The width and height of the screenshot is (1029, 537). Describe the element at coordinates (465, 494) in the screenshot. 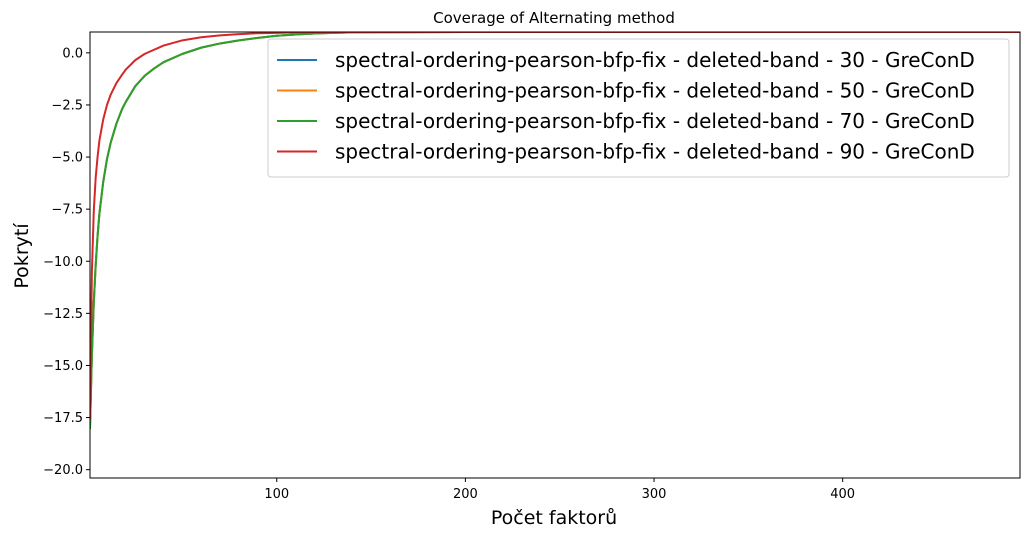

I see `x-tick-label: 200` at that location.